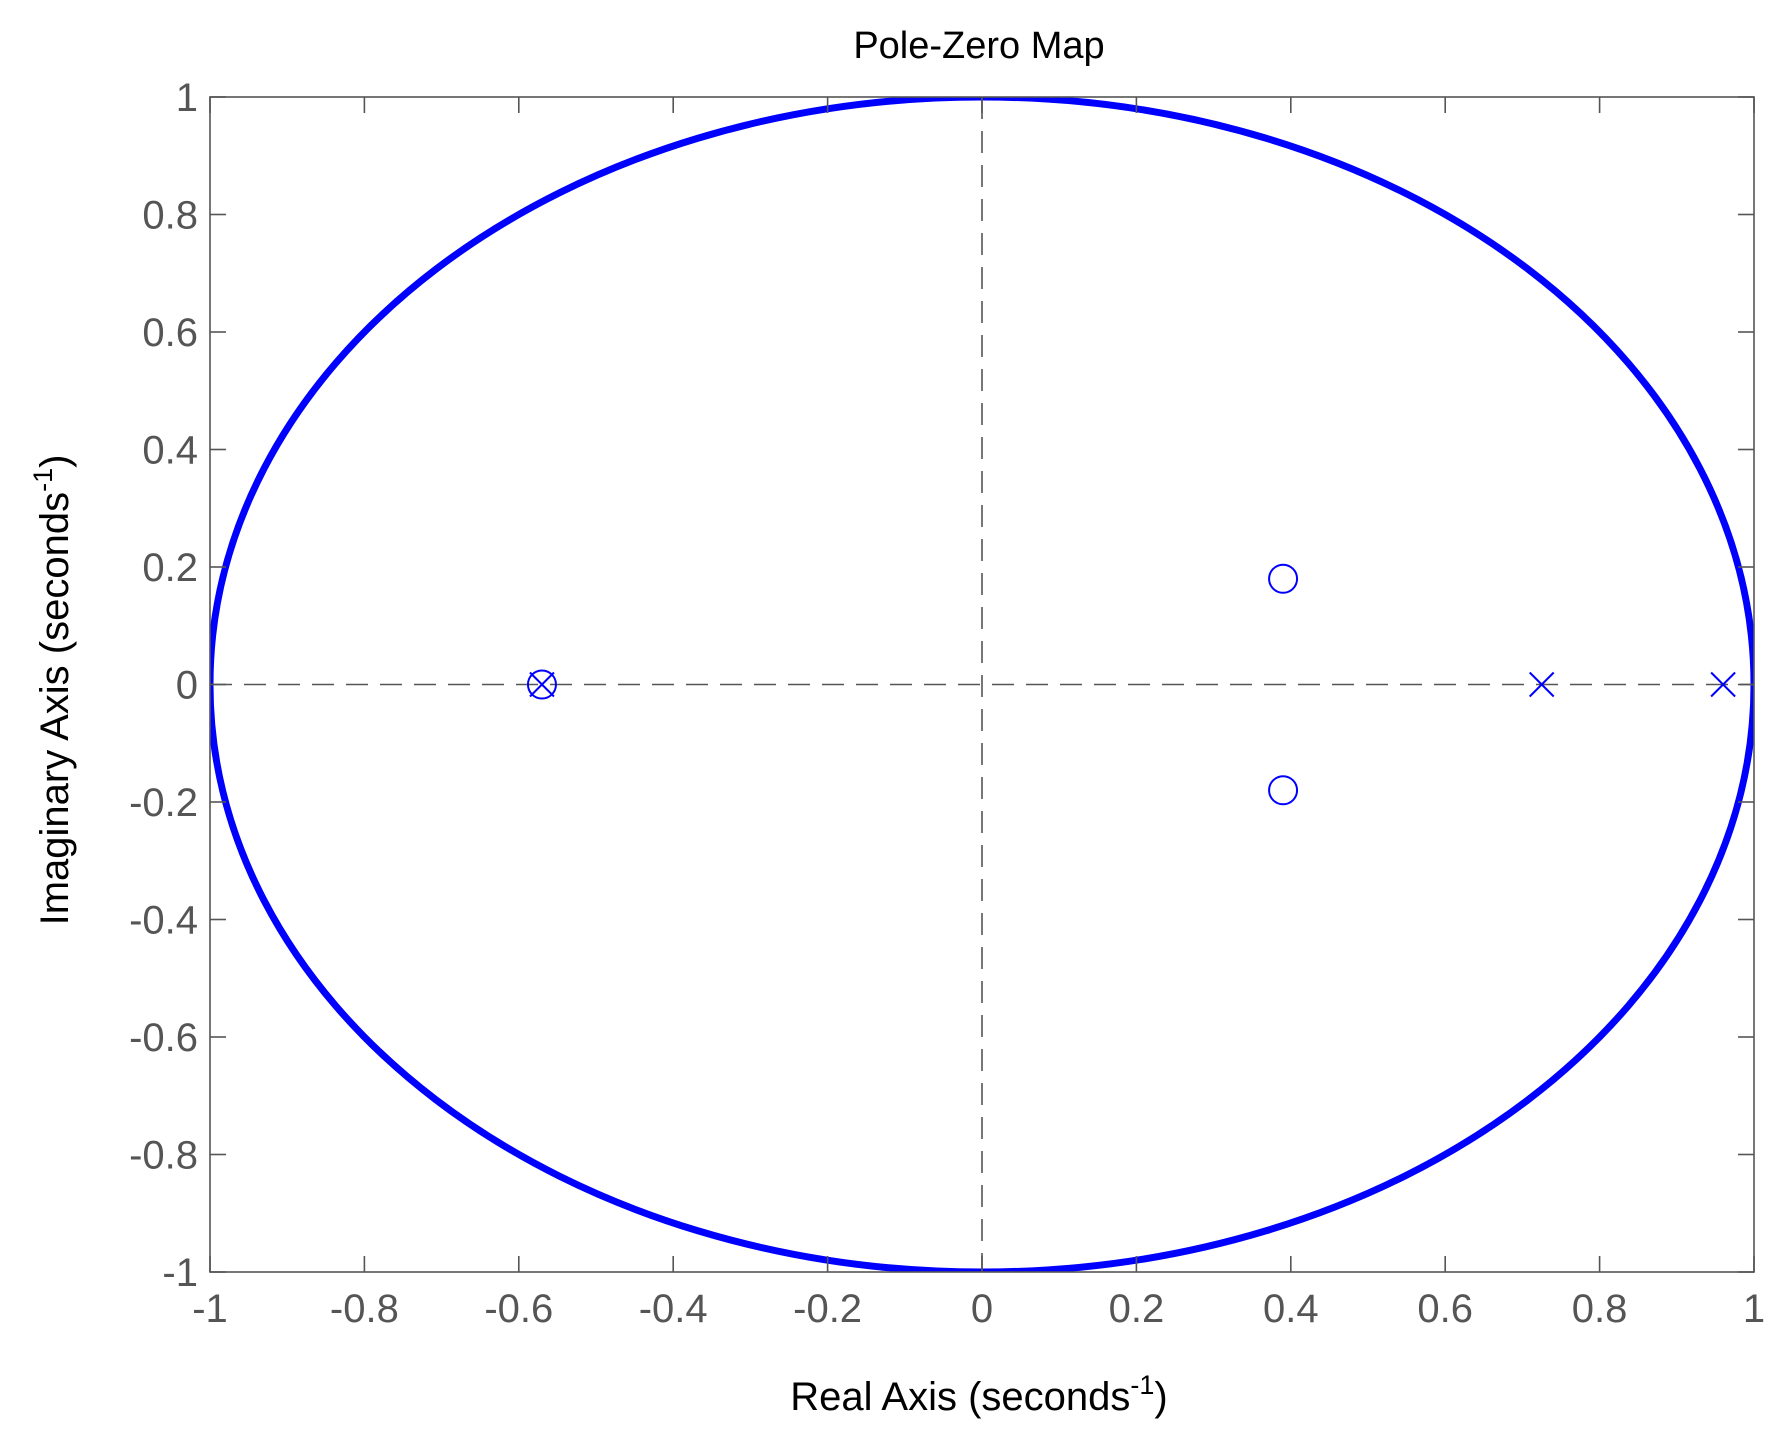 This screenshot has height=1443, width=1771. Describe the element at coordinates (1131, 684) in the screenshot. I see `markers-layer` at that location.